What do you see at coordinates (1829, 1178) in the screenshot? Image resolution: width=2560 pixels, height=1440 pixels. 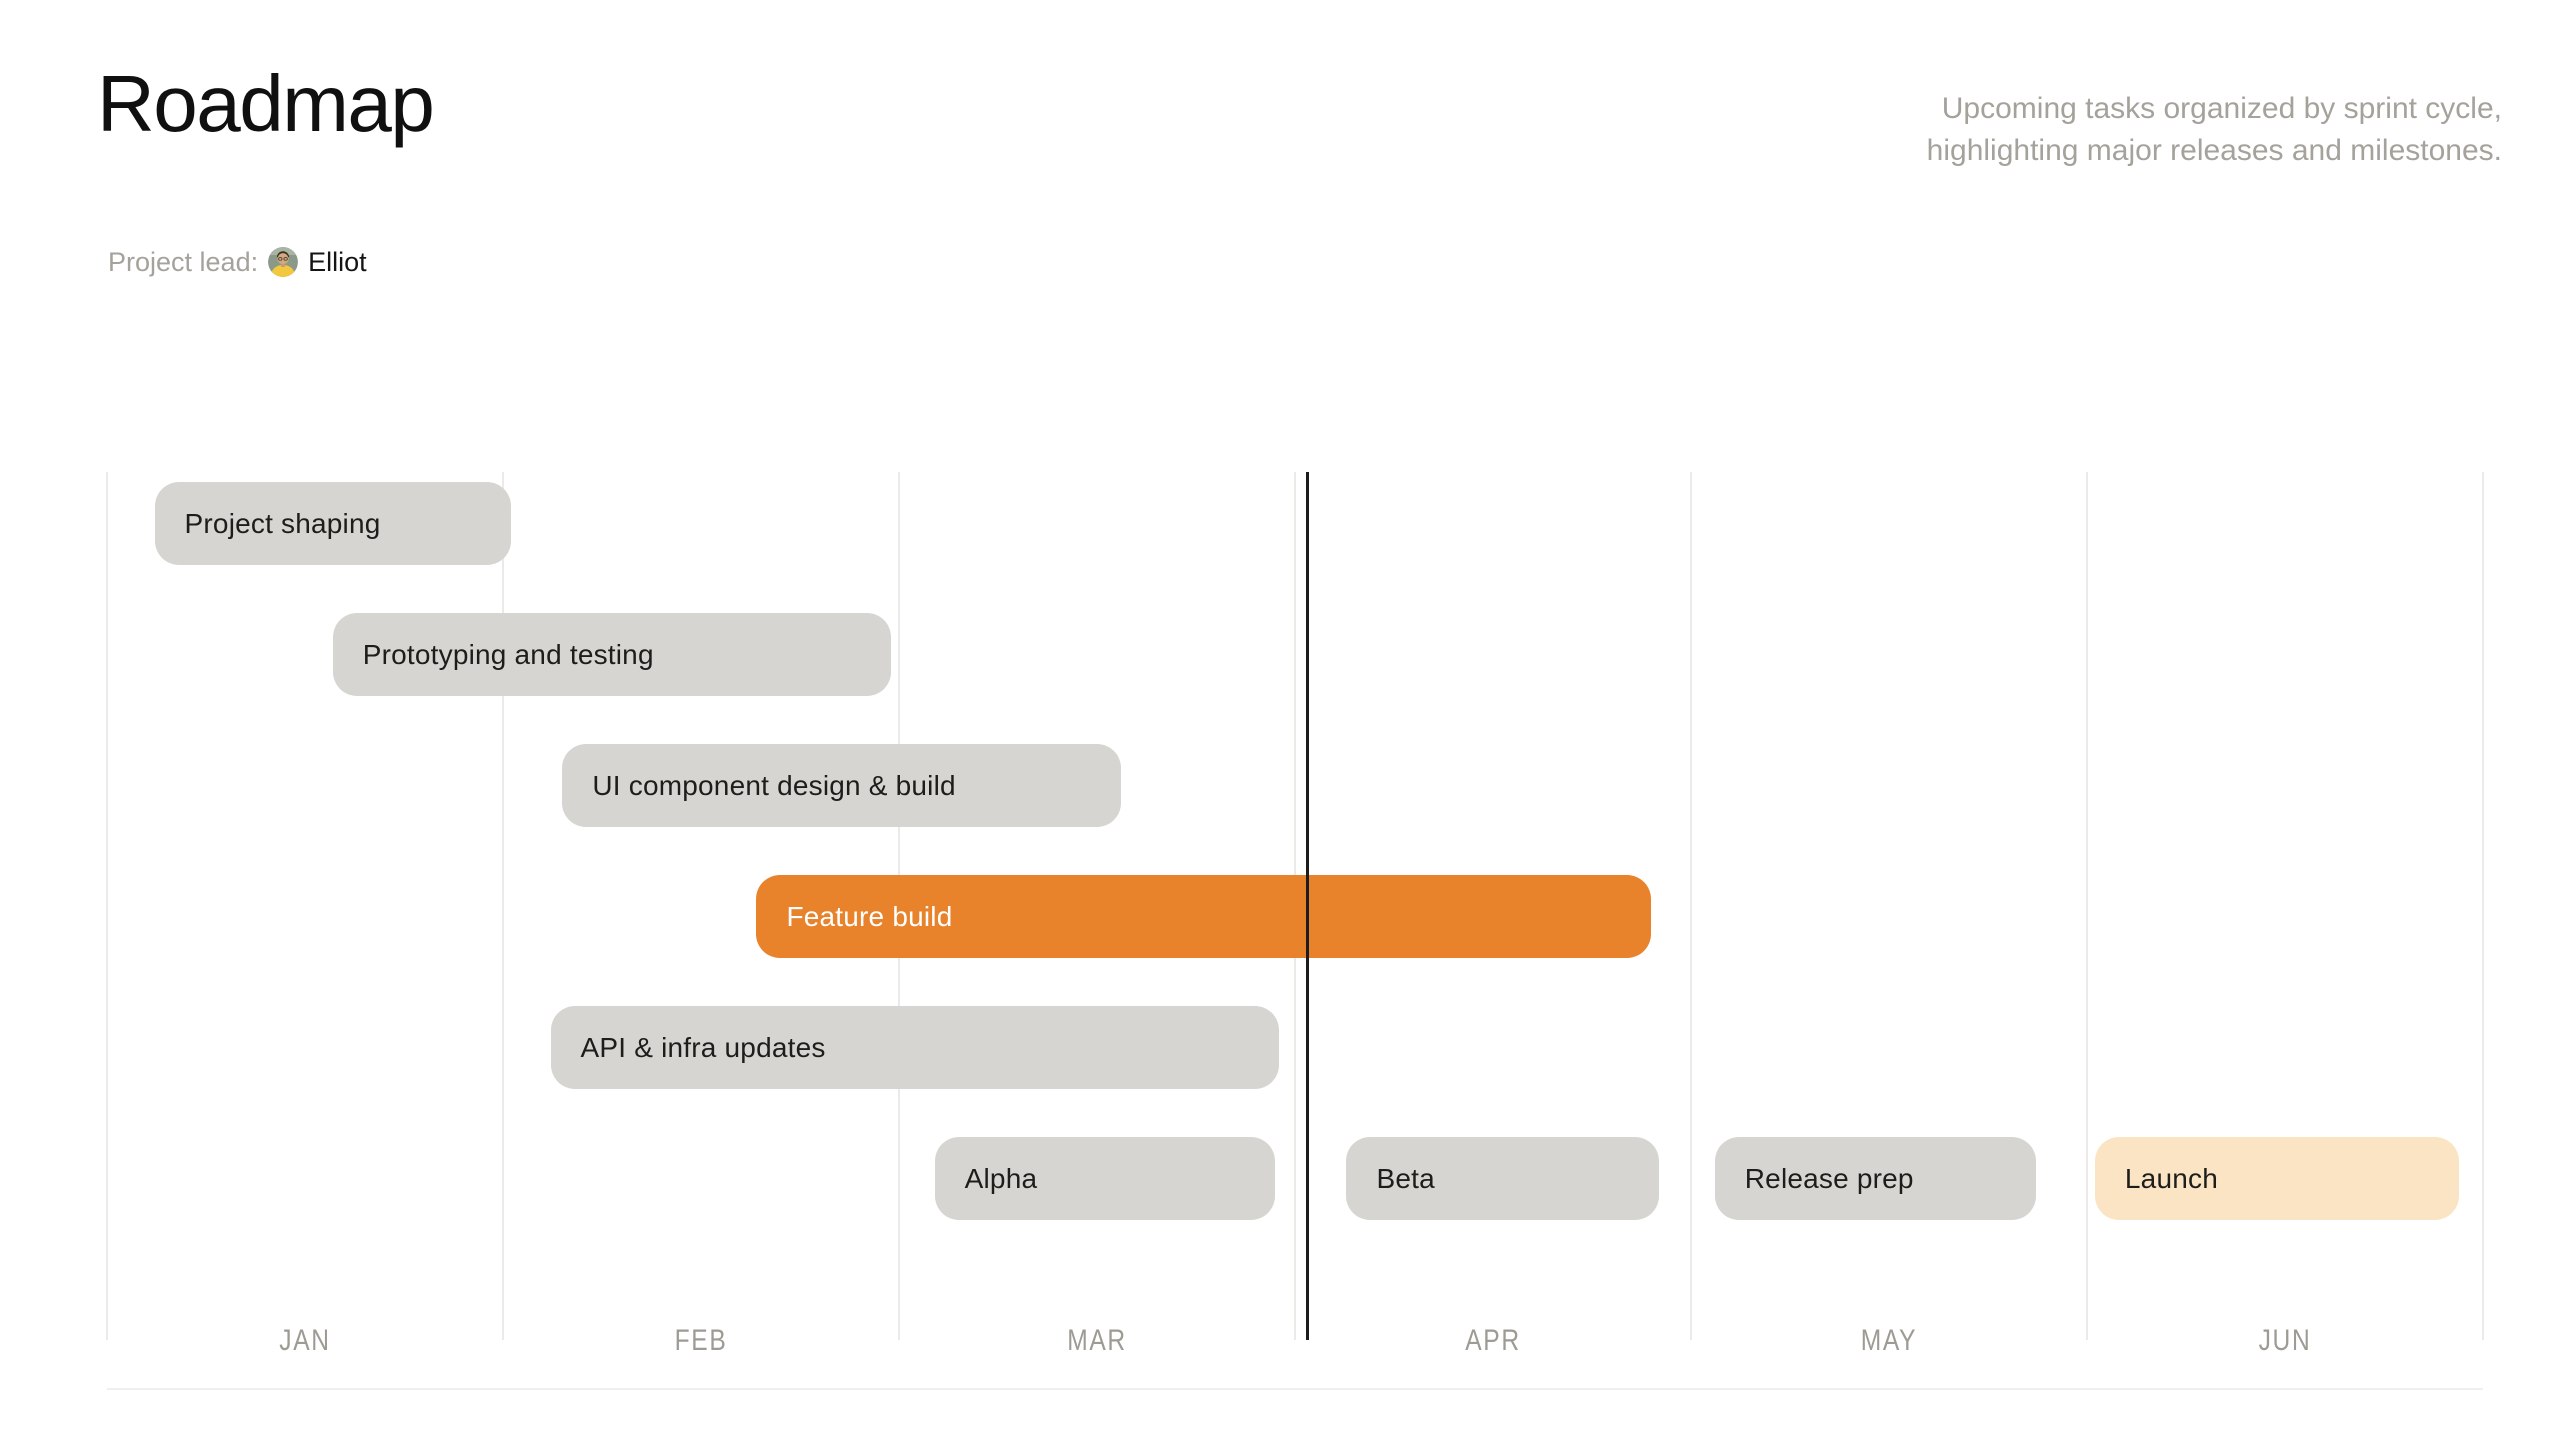 I see `task-label: Release prep` at bounding box center [1829, 1178].